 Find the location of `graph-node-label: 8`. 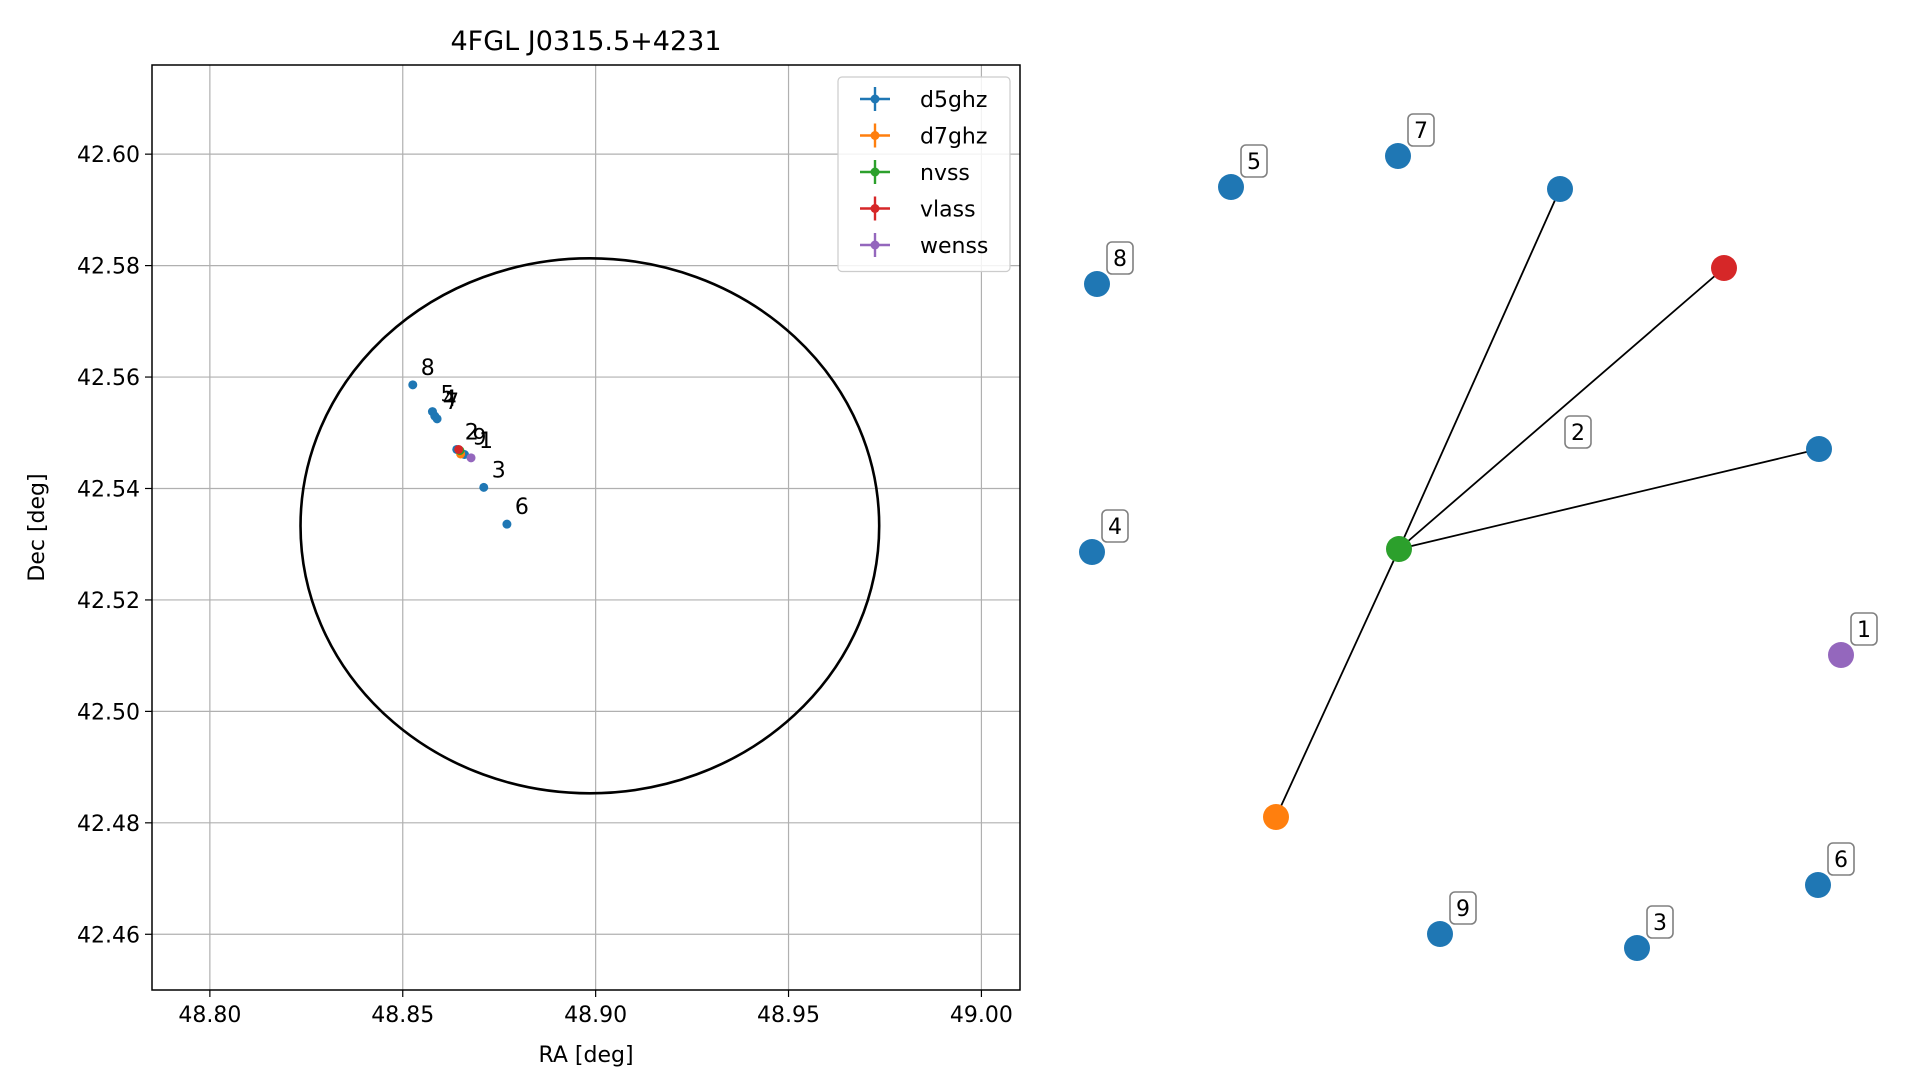

graph-node-label: 8 is located at coordinates (1120, 259).